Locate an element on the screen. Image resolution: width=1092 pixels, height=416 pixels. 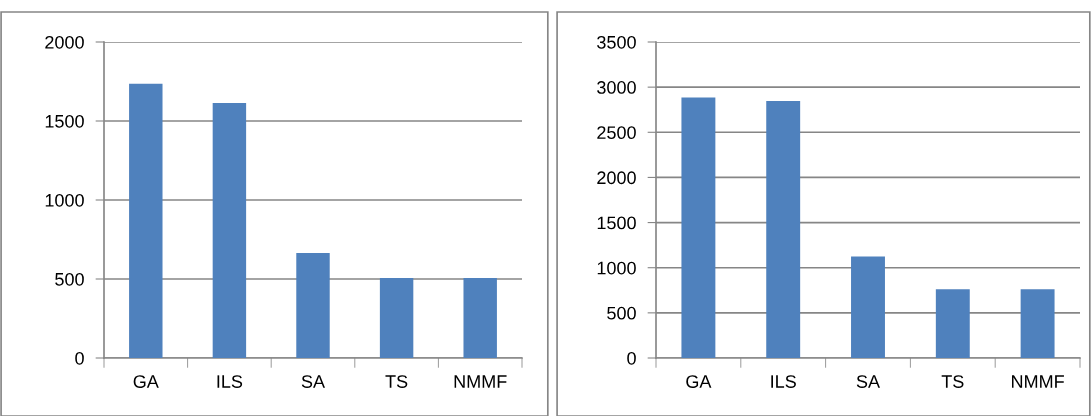
y-tick-label: 3000 is located at coordinates (616, 87).